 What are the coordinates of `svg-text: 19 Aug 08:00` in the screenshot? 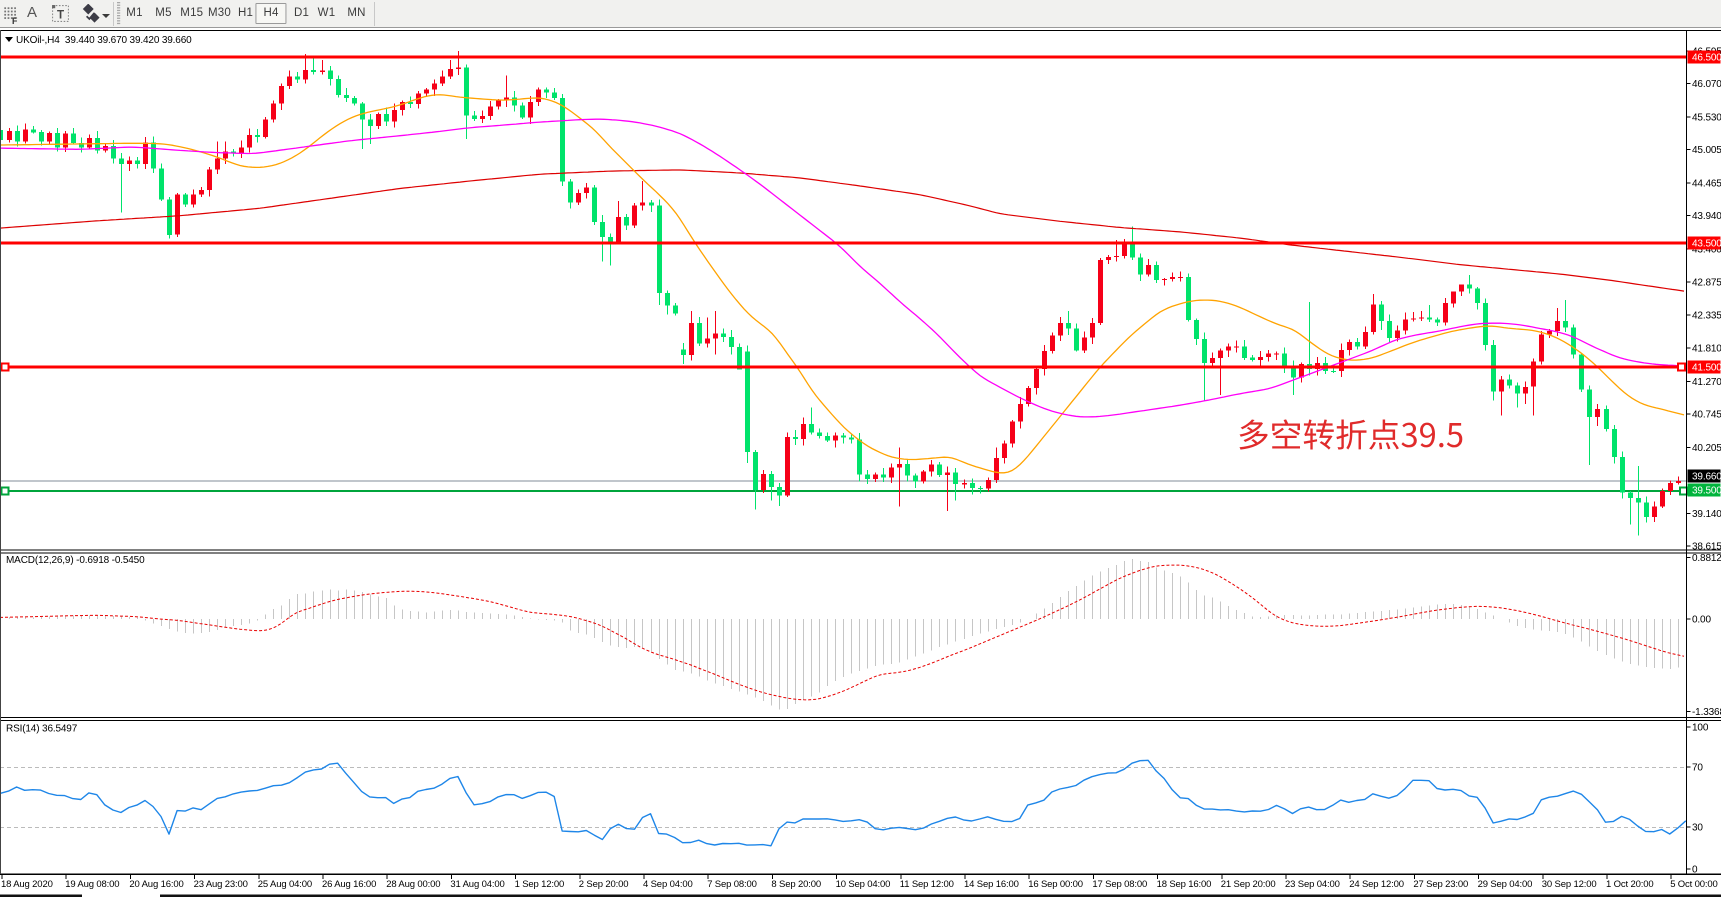 It's located at (92, 884).